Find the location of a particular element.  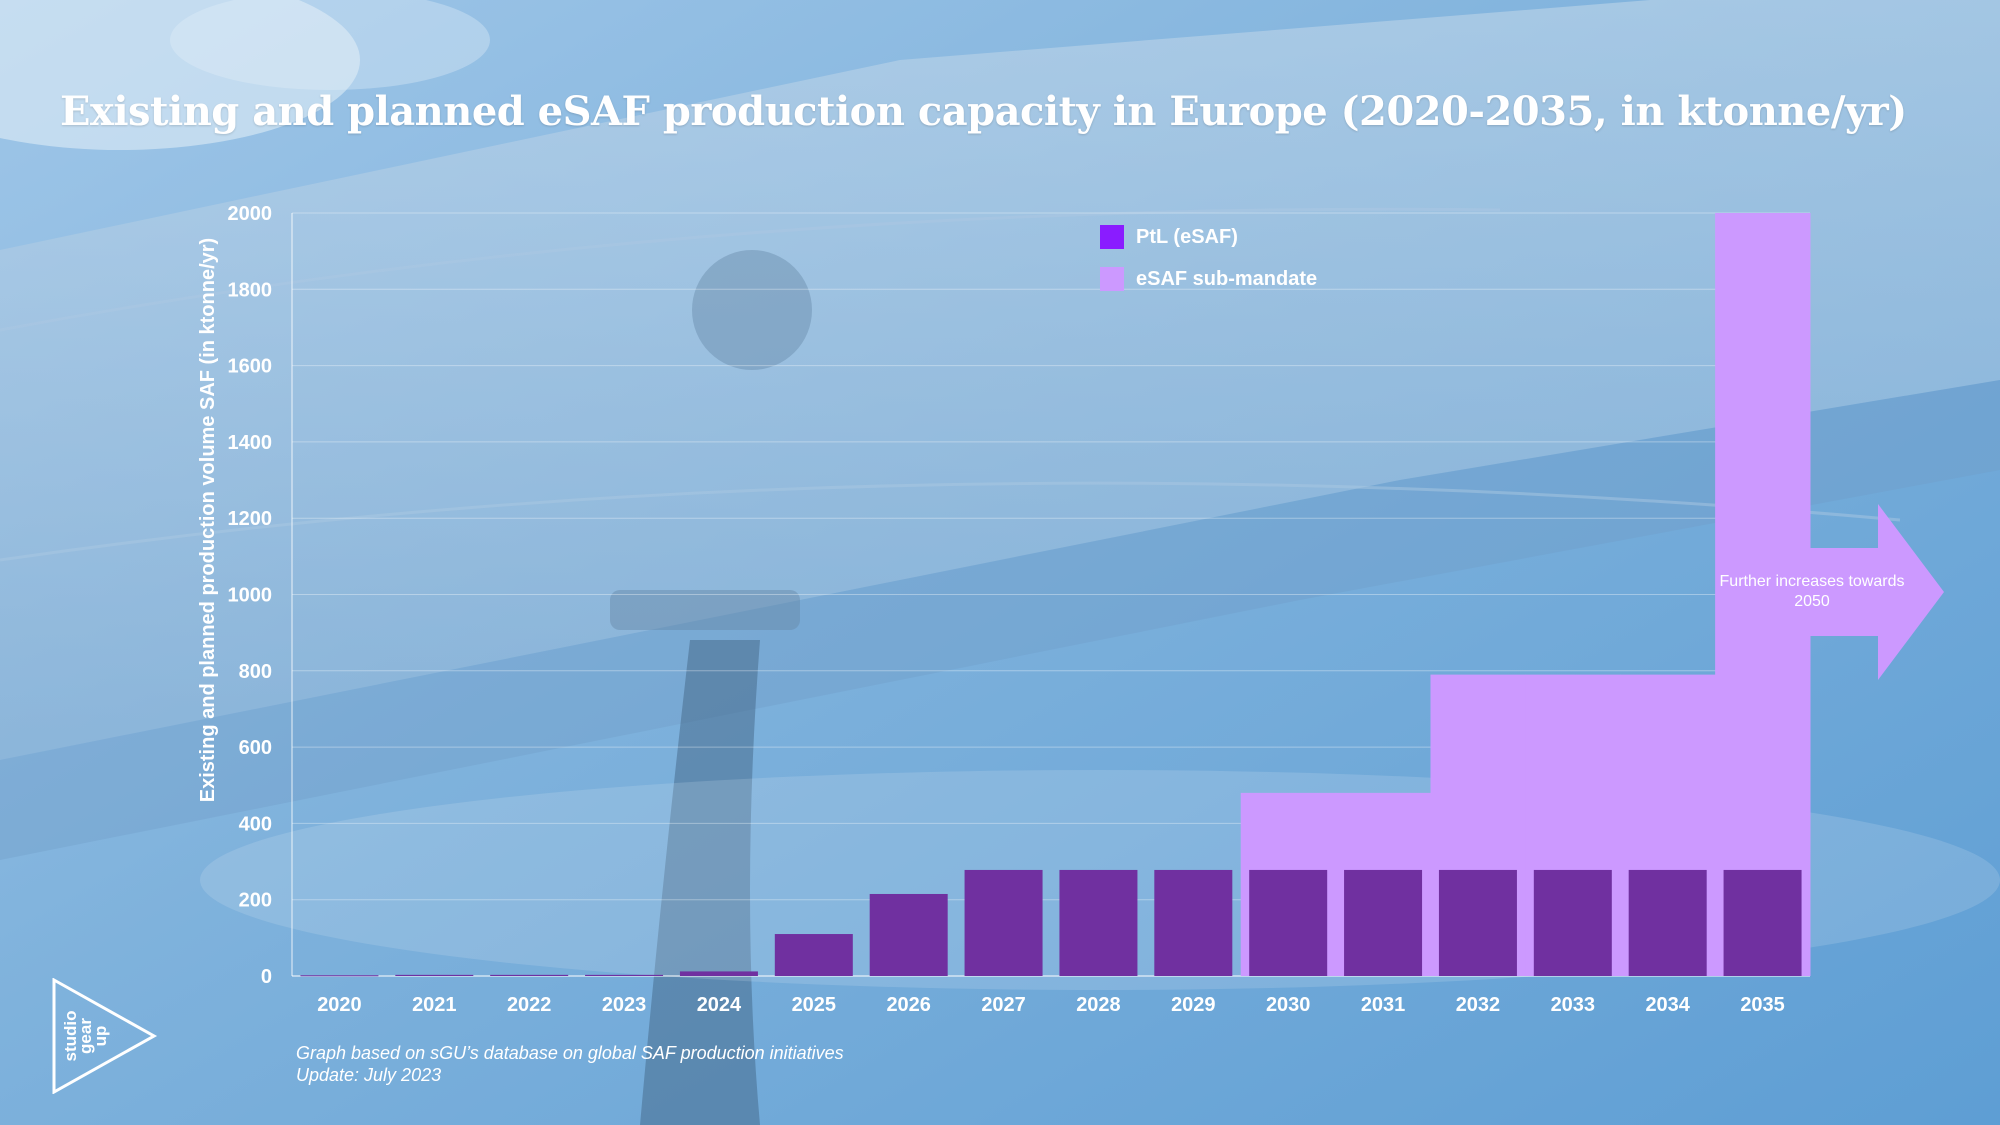

y-tick-label: 1800 is located at coordinates (250, 290).